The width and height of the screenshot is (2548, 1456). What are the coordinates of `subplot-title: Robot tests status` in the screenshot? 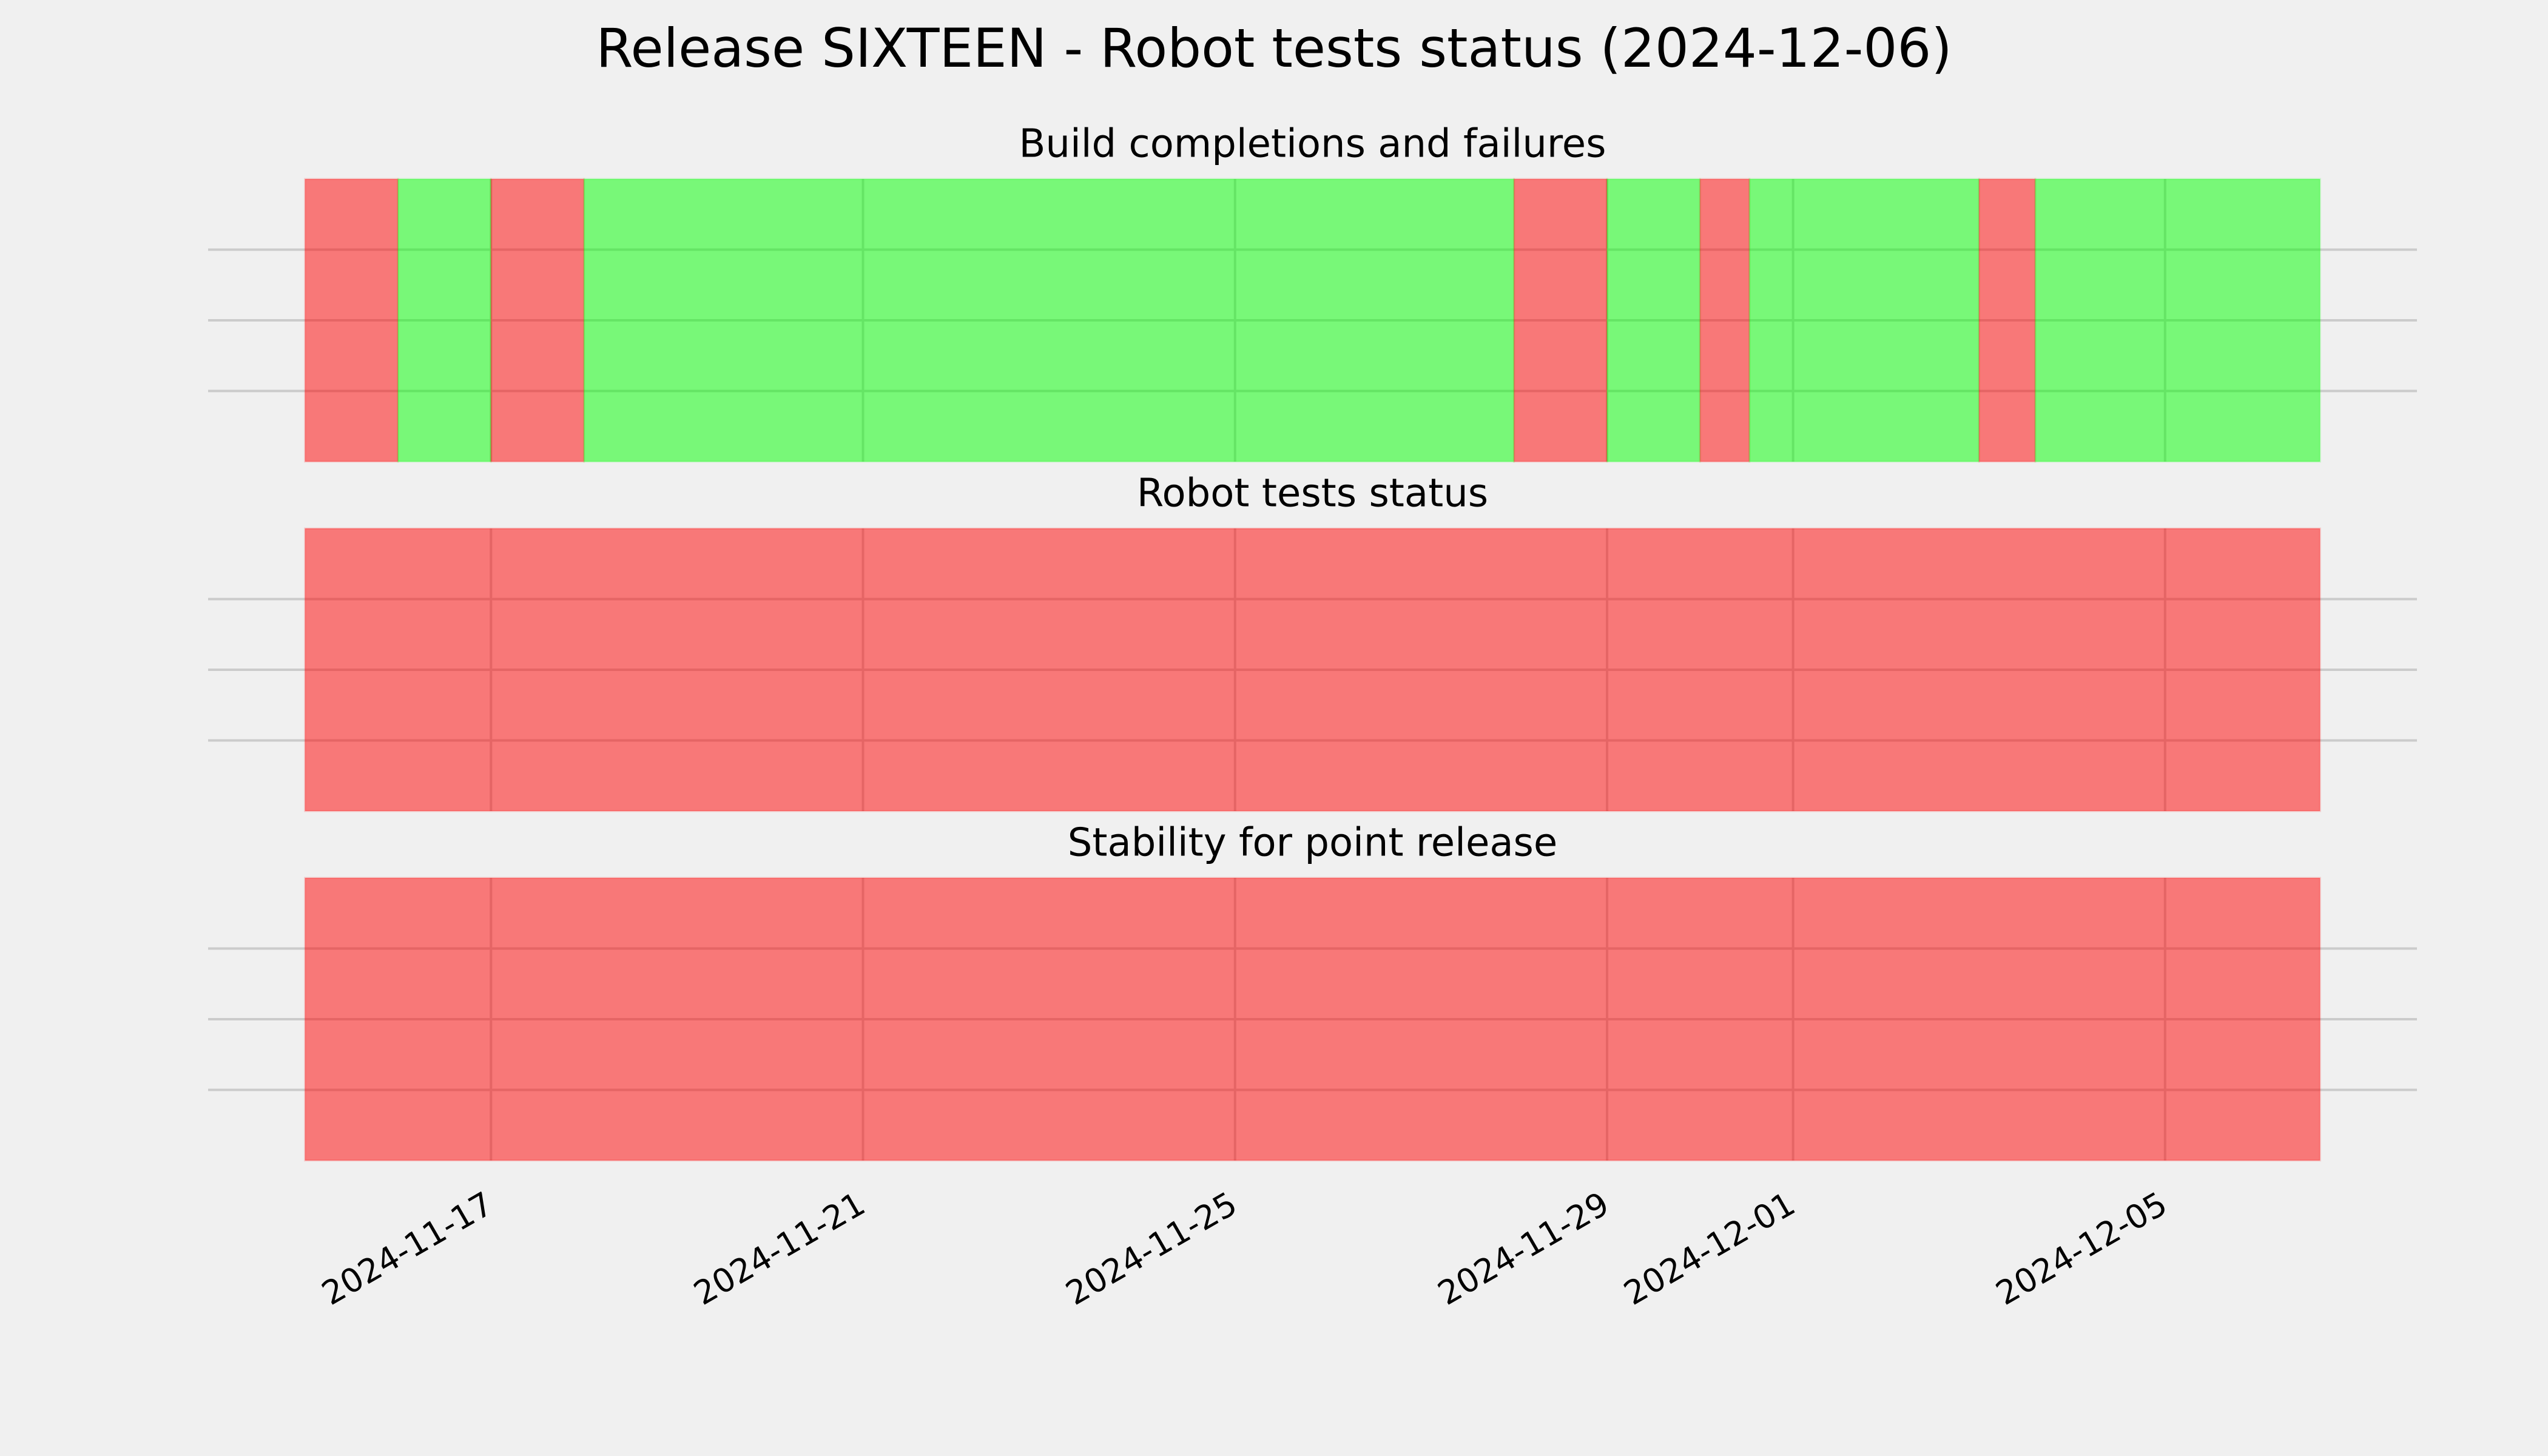 It's located at (1312, 493).